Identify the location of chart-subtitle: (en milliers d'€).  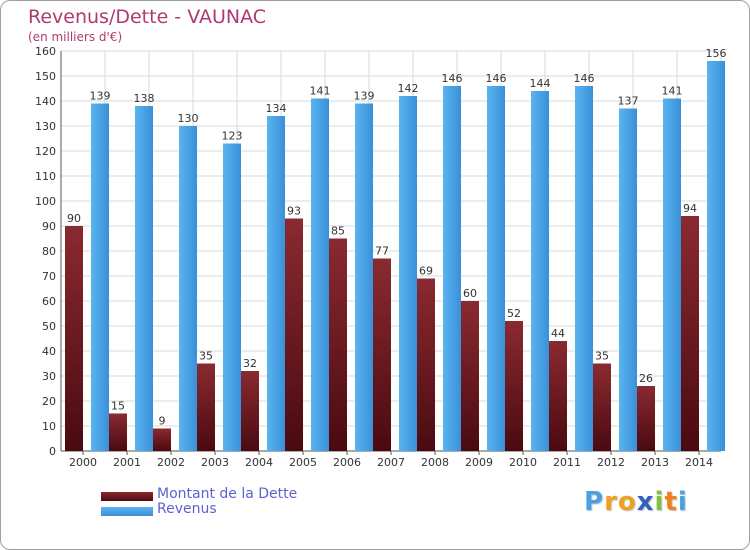
(75, 37).